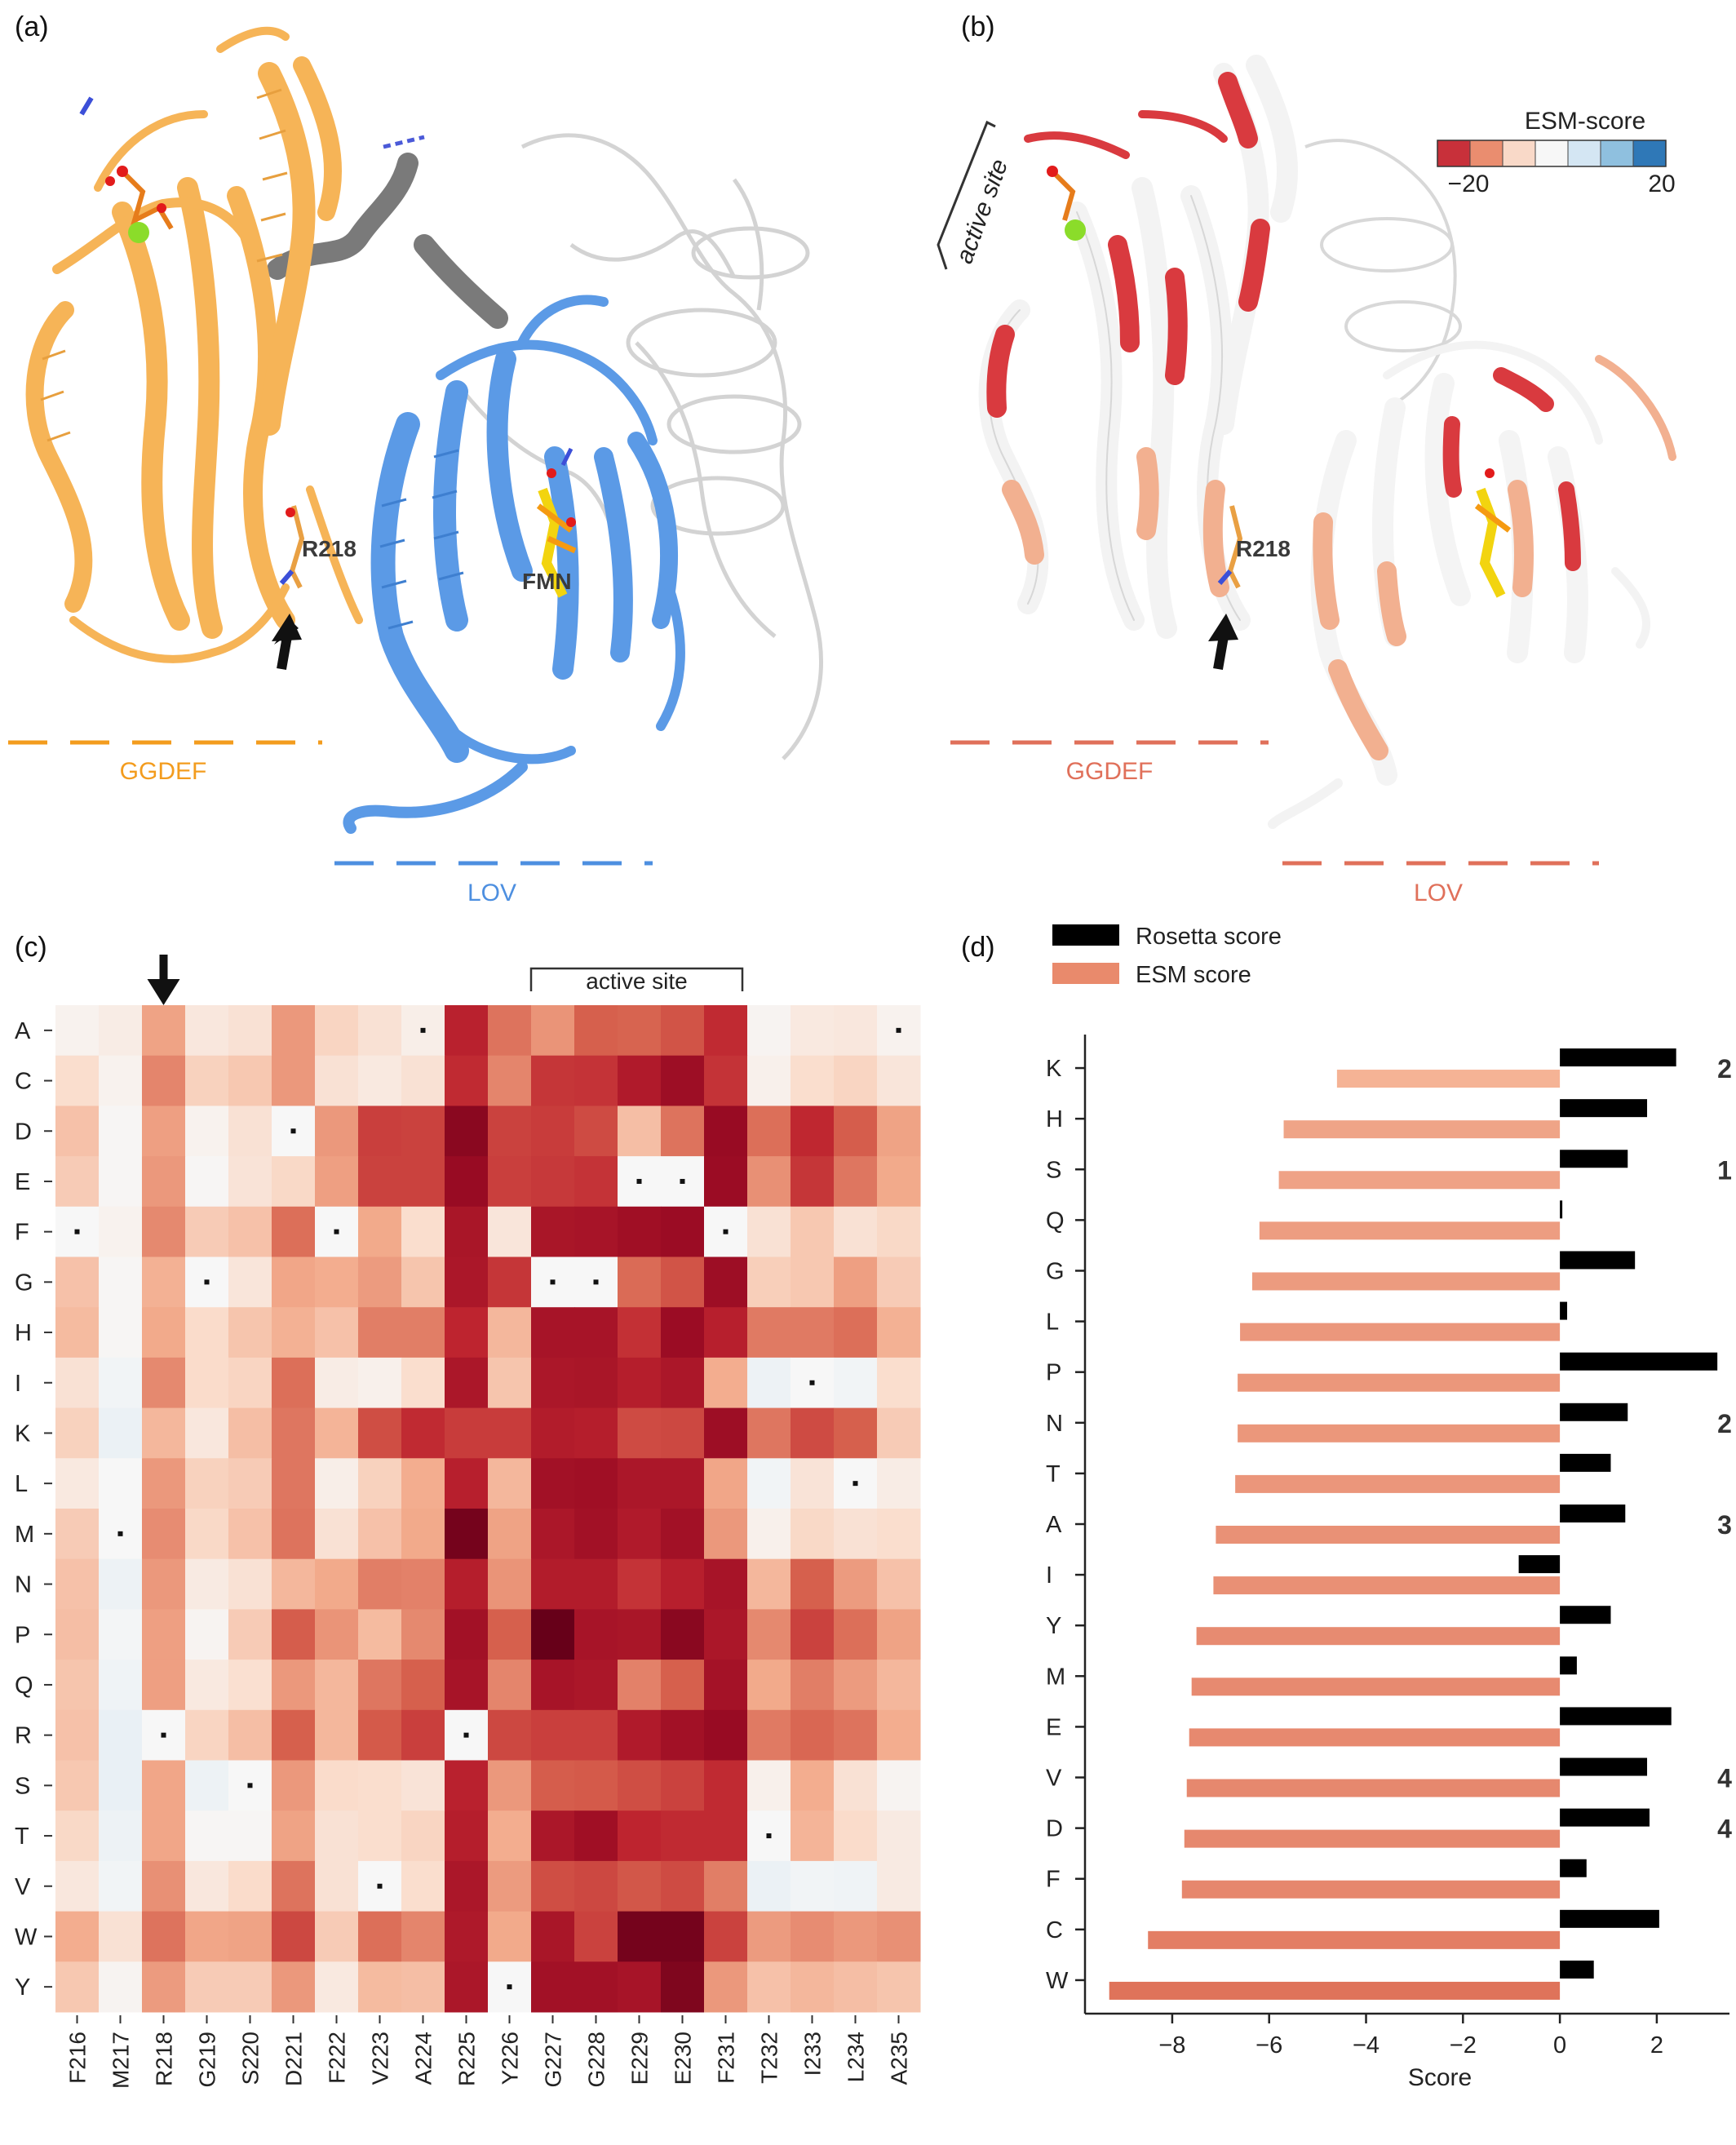  I want to click on x-tick-label-D221: D221, so click(294, 2059).